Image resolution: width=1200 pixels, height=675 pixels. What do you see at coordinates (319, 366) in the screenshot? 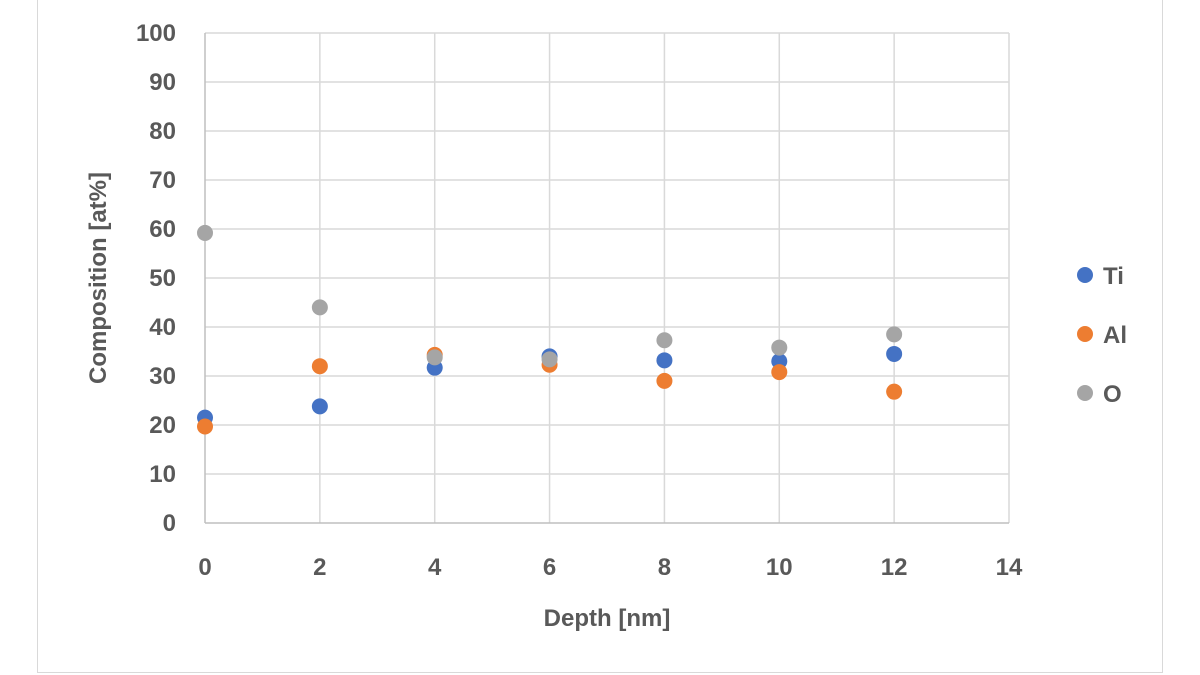
I see `data-point-al: Al (2, 32)` at bounding box center [319, 366].